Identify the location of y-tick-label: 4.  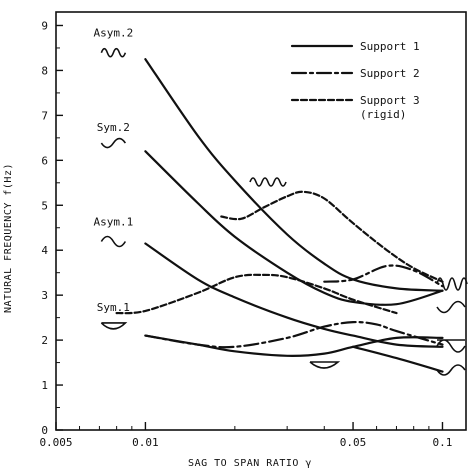
(44, 250).